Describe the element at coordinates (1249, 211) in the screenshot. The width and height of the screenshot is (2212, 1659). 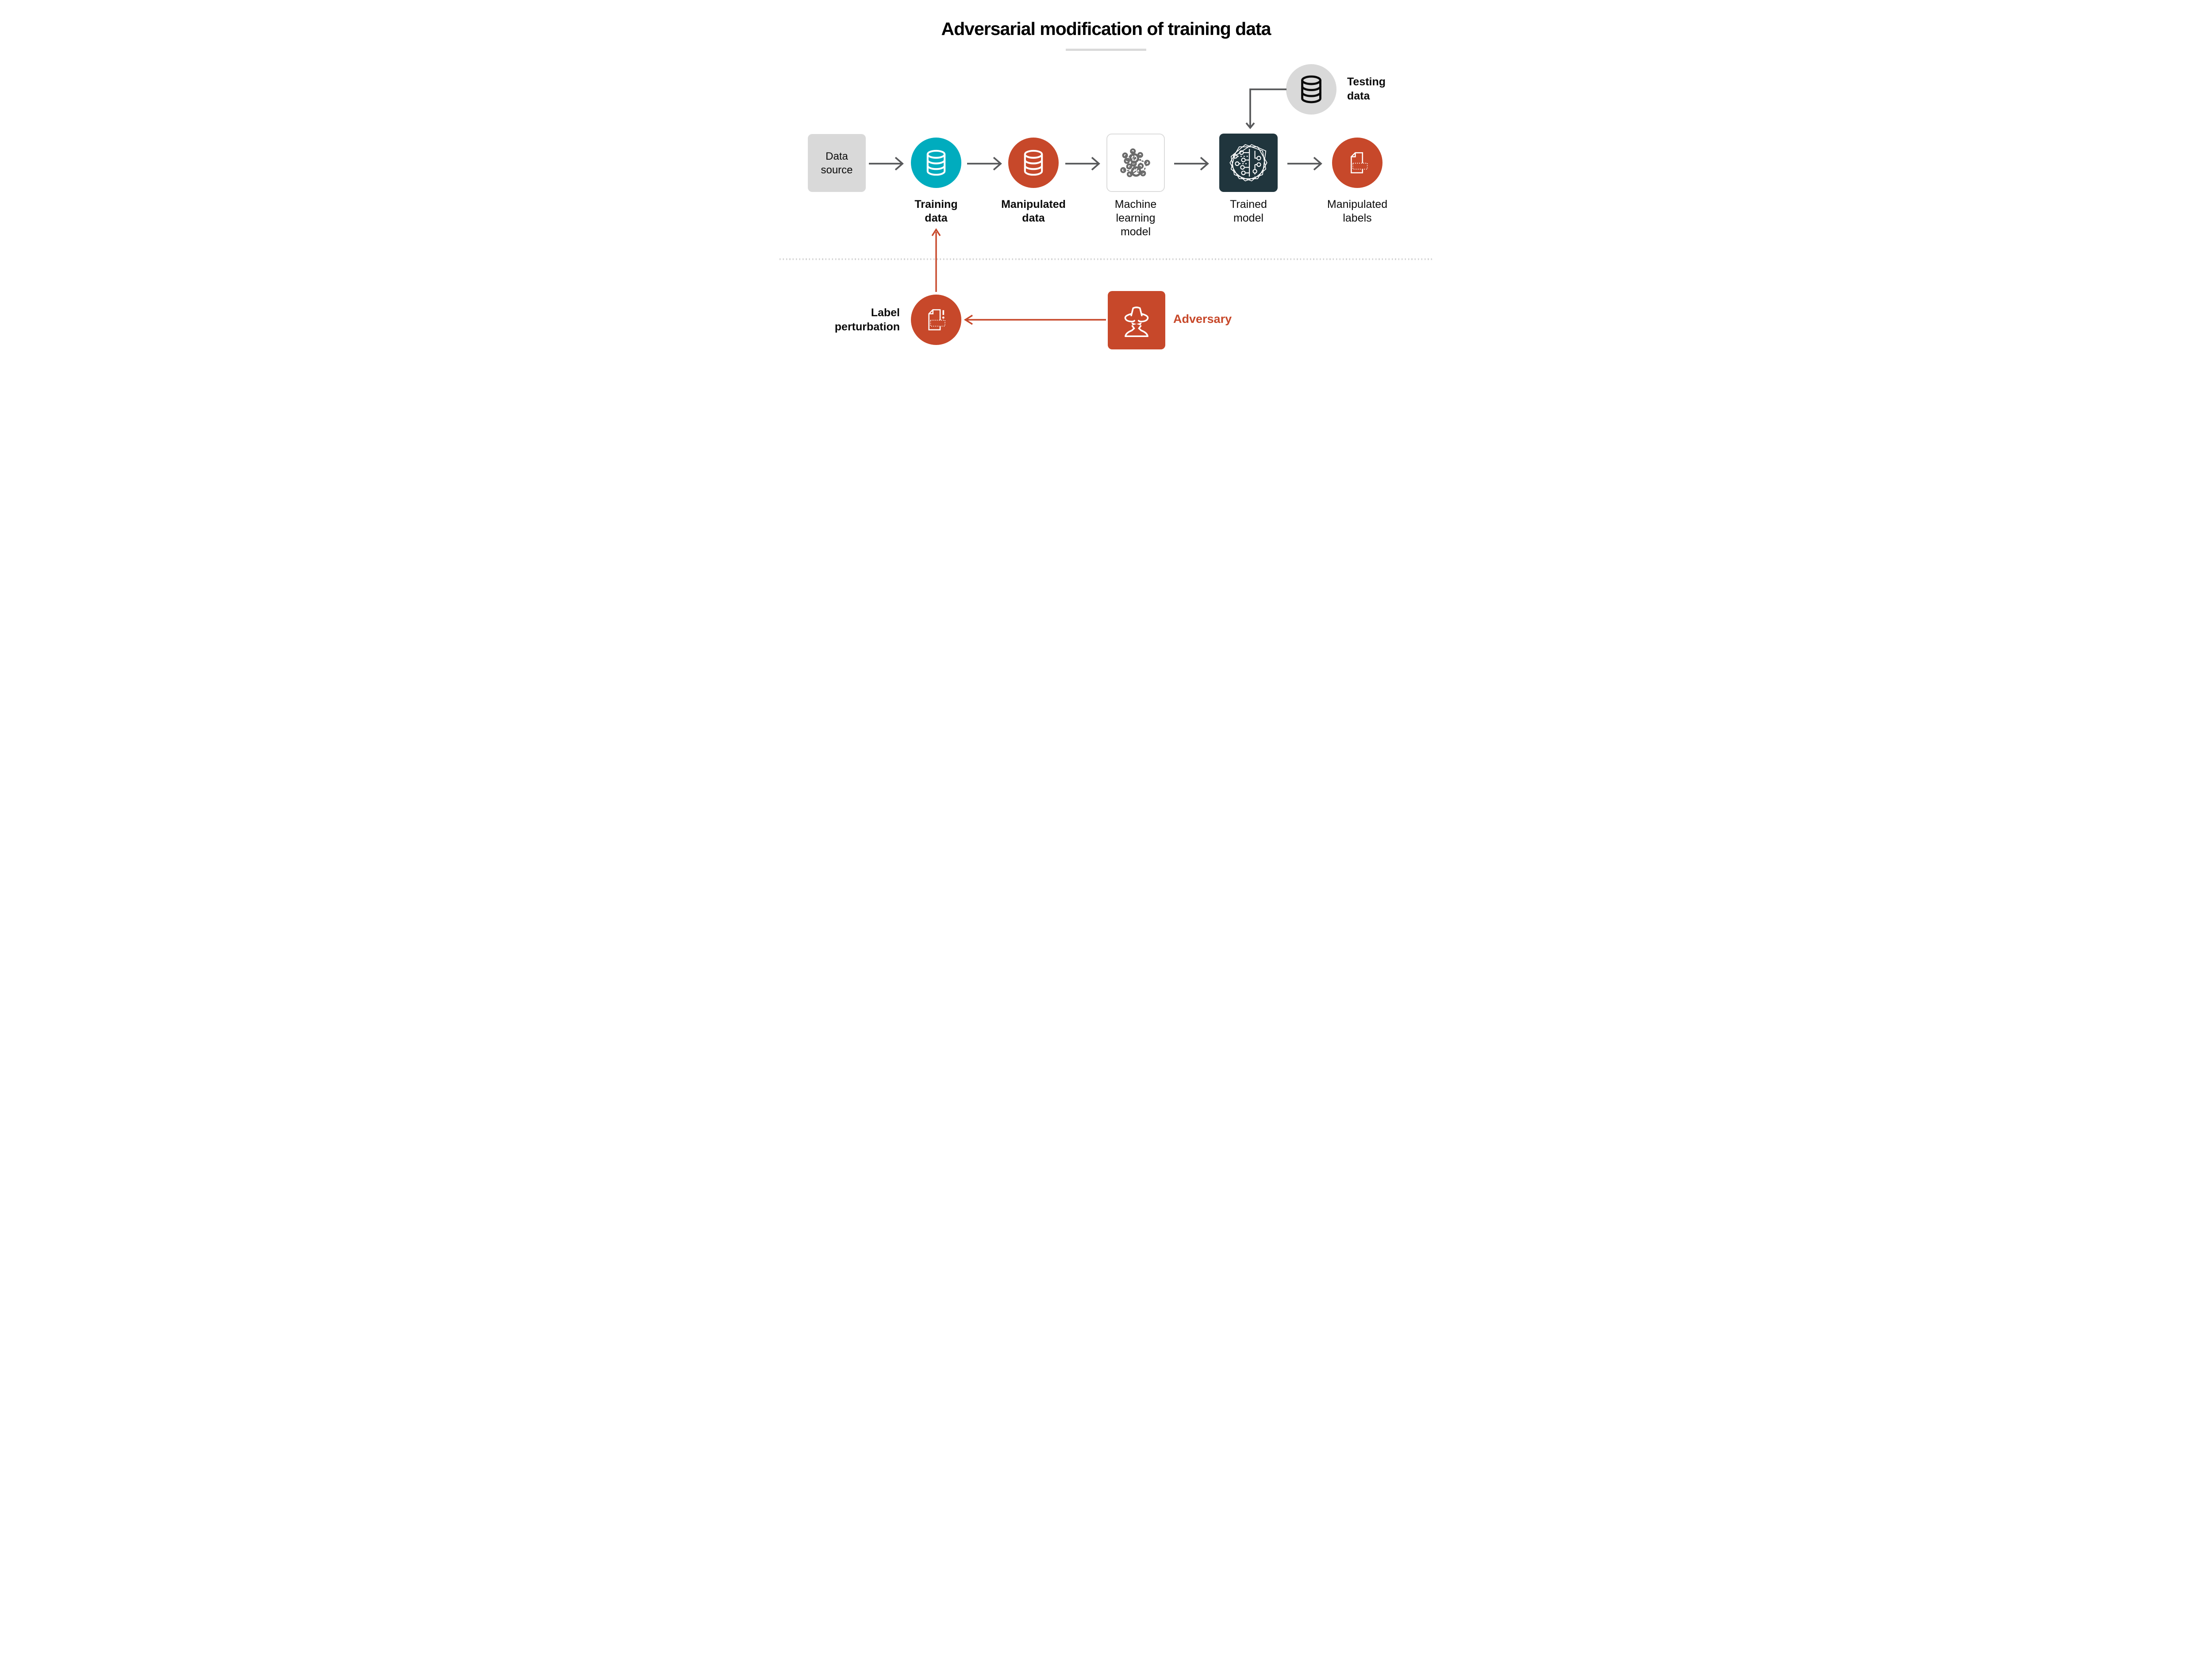
I see `trained-model-label: Trained model` at that location.